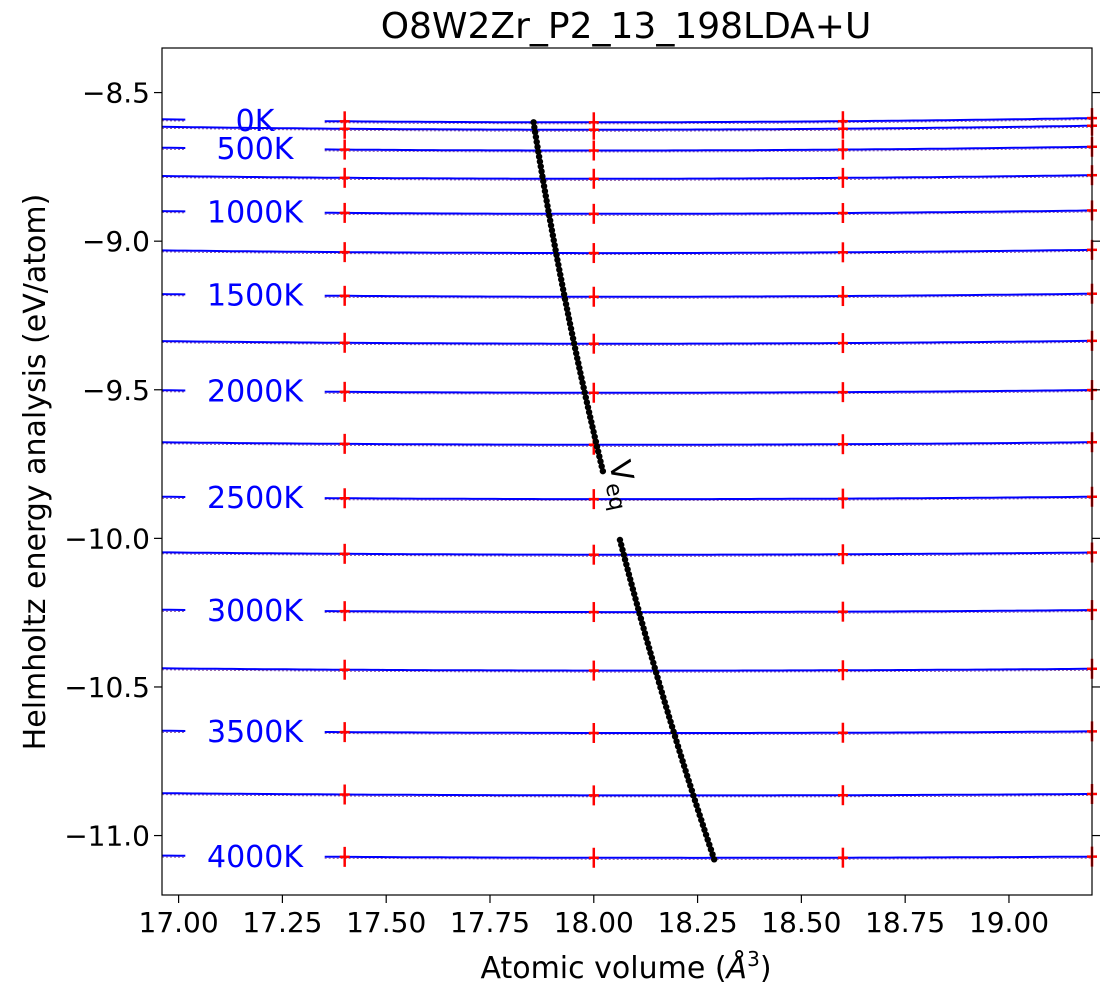 Image resolution: width=1104 pixels, height=994 pixels. I want to click on isotherm-line-2750K, so click(627, 553).